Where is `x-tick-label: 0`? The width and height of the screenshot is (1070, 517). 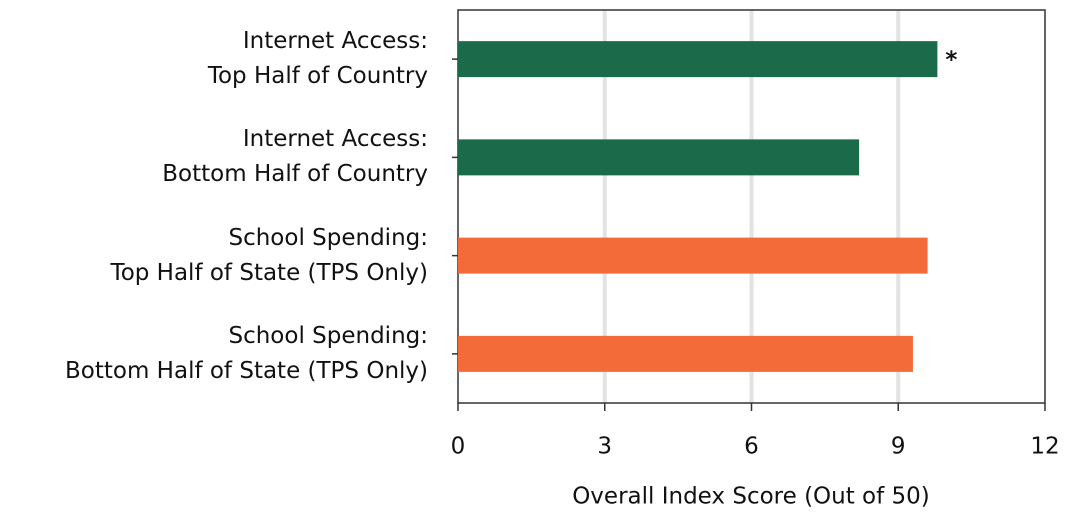 x-tick-label: 0 is located at coordinates (458, 447).